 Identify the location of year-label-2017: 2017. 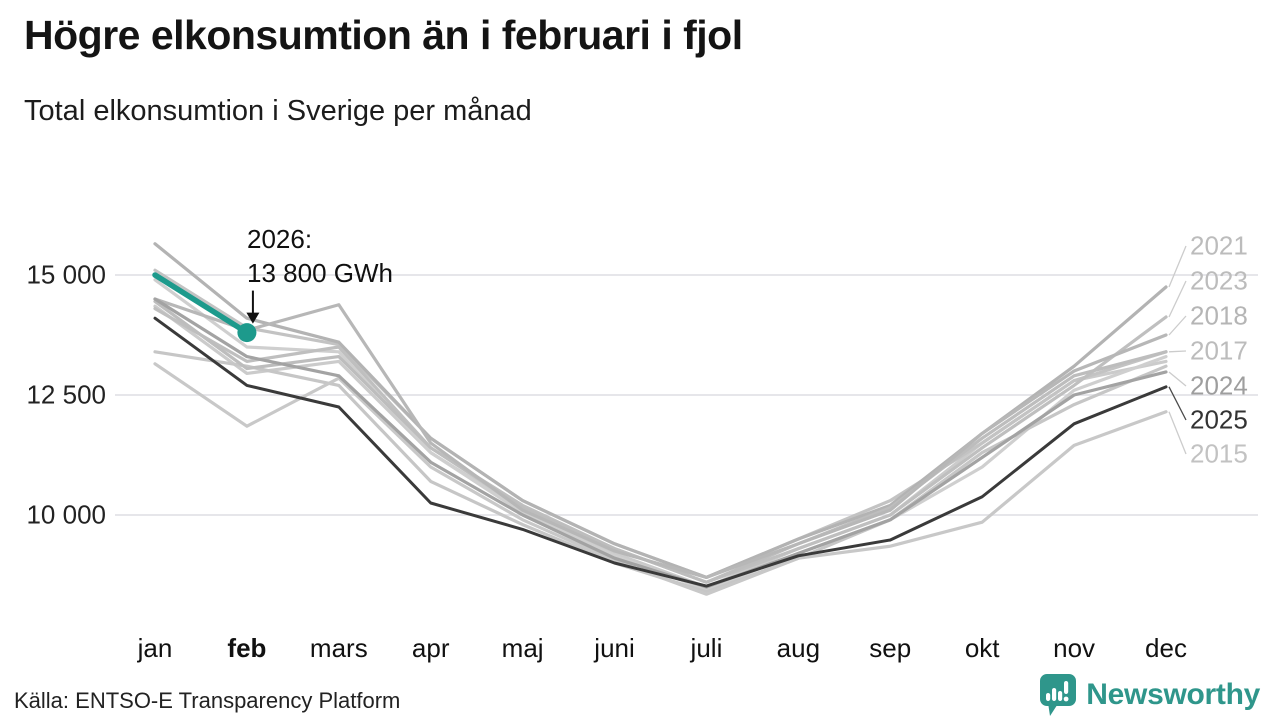
(1219, 350).